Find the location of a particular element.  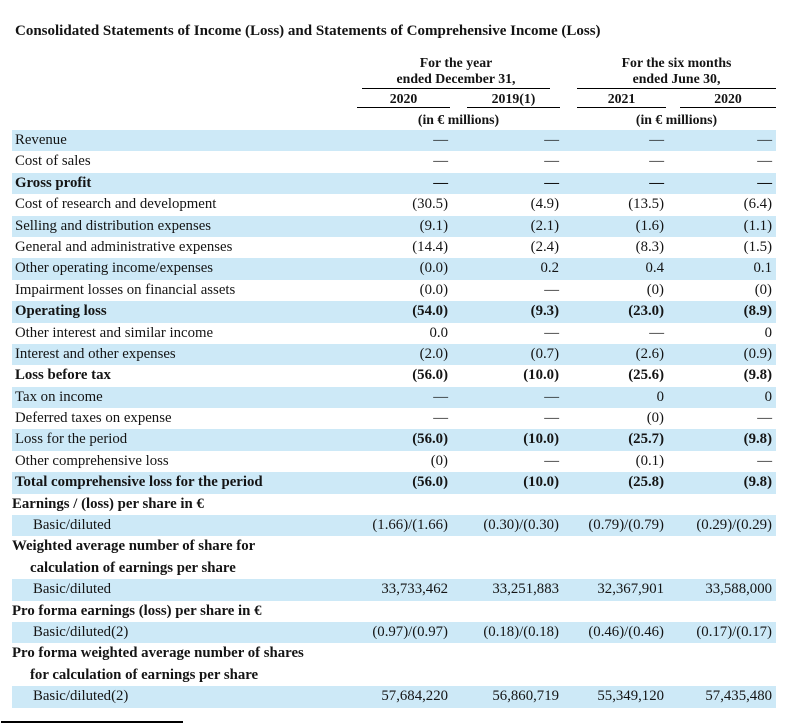

row-label: Other comprehensive loss is located at coordinates (184, 461).